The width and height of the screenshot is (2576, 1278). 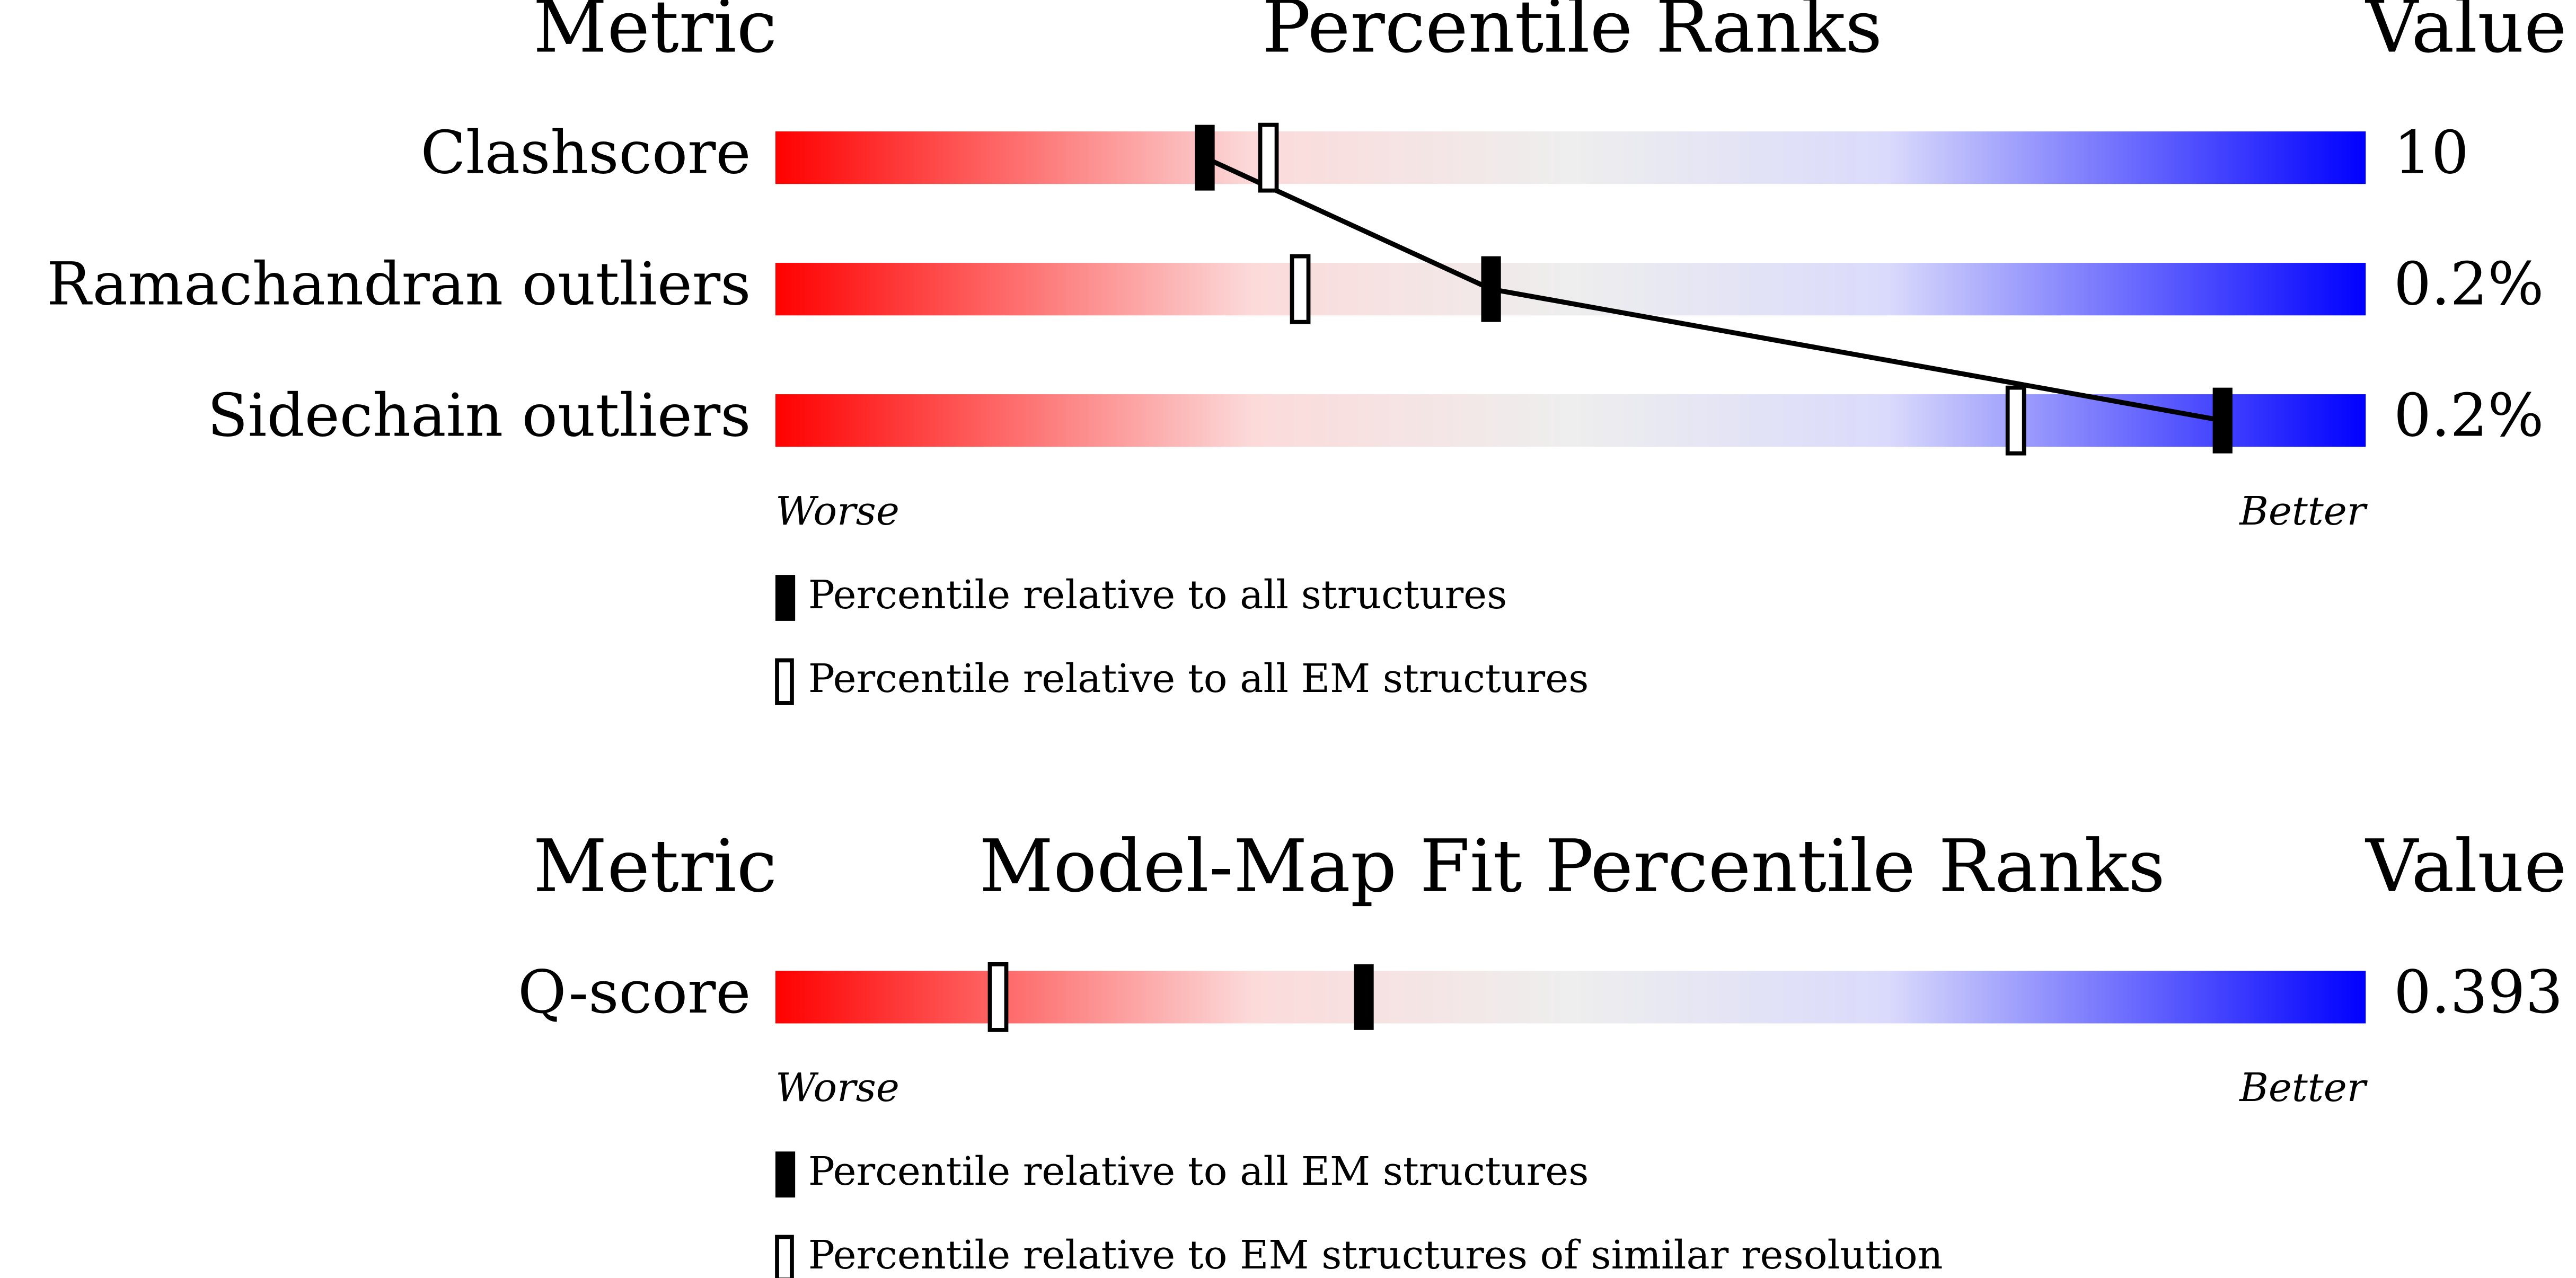 I want to click on metric-value: 0.393, so click(x=2478, y=992).